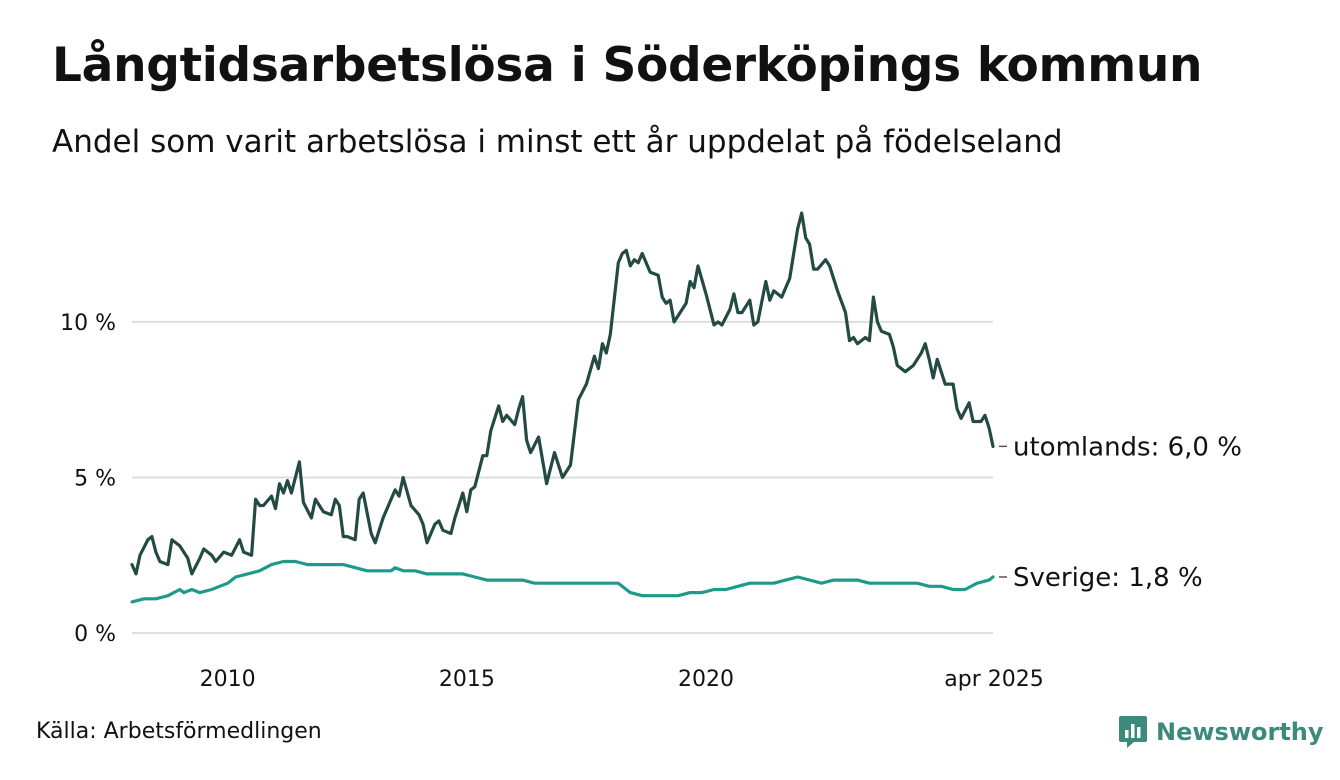  I want to click on brand-name: Newsworthy, so click(1240, 732).